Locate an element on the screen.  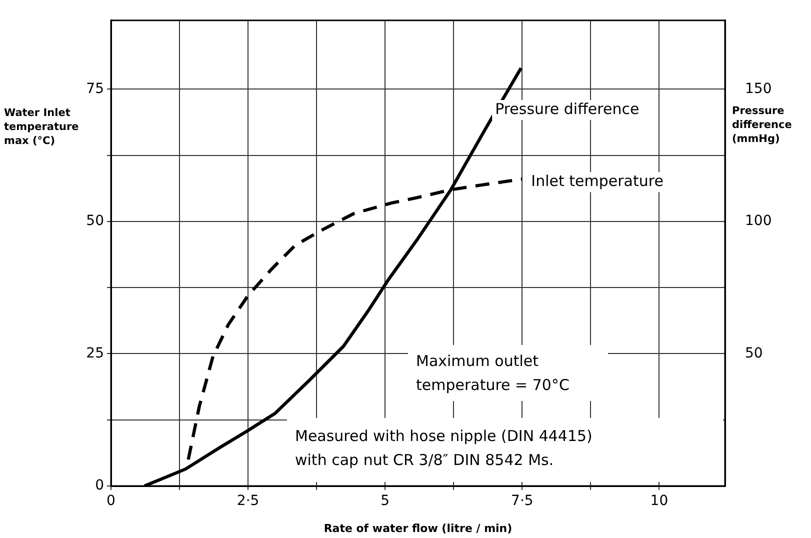
y-tick-label: 75 is located at coordinates (95, 88).